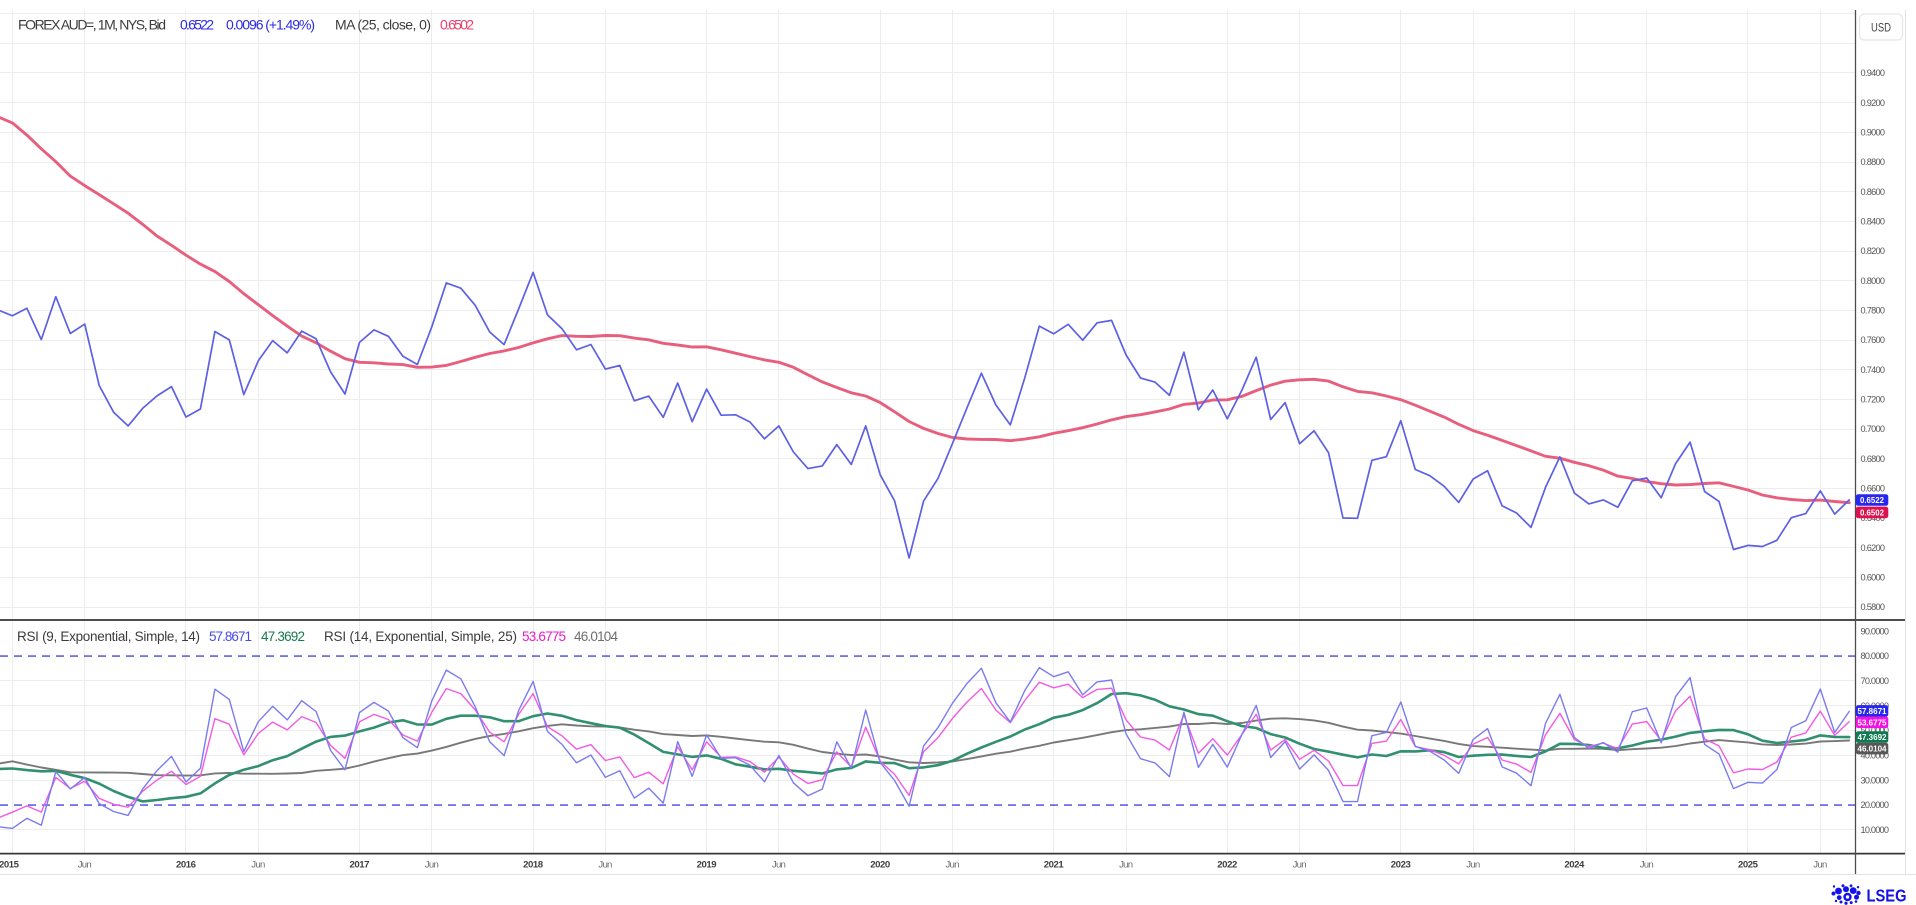 Image resolution: width=1916 pixels, height=905 pixels. What do you see at coordinates (1873, 281) in the screenshot?
I see `svg-text: 0.8000` at bounding box center [1873, 281].